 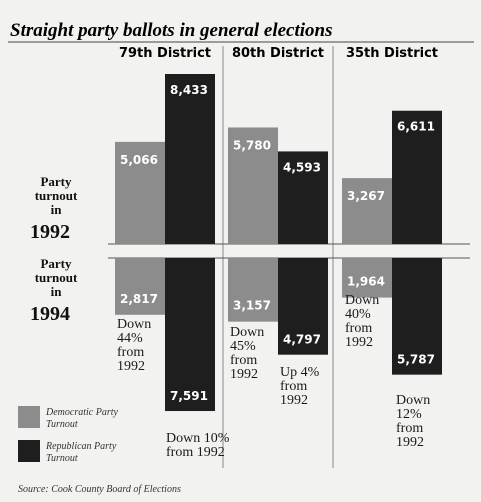 What do you see at coordinates (409, 414) in the screenshot?
I see `annotation-text: 12%` at bounding box center [409, 414].